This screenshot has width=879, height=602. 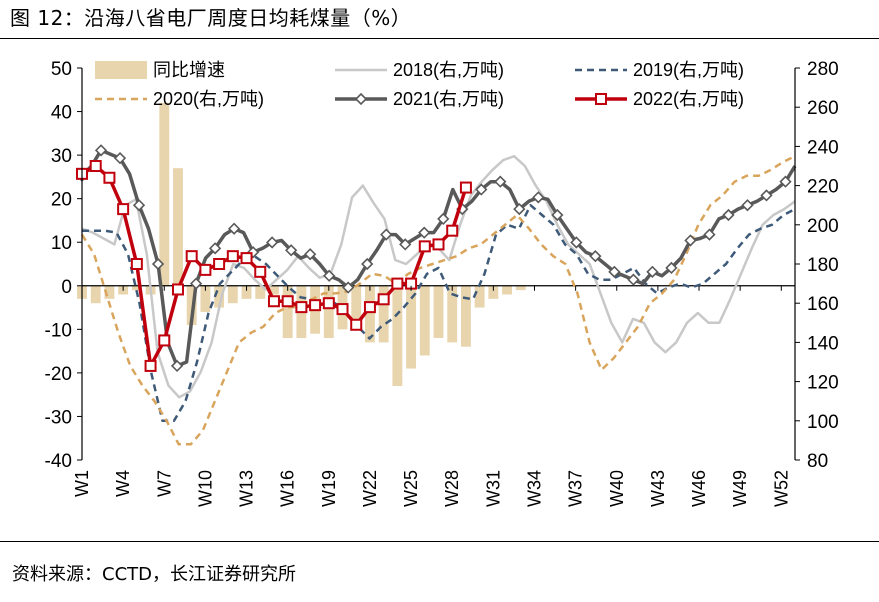 I want to click on right-tick-label: 100, so click(x=823, y=422).